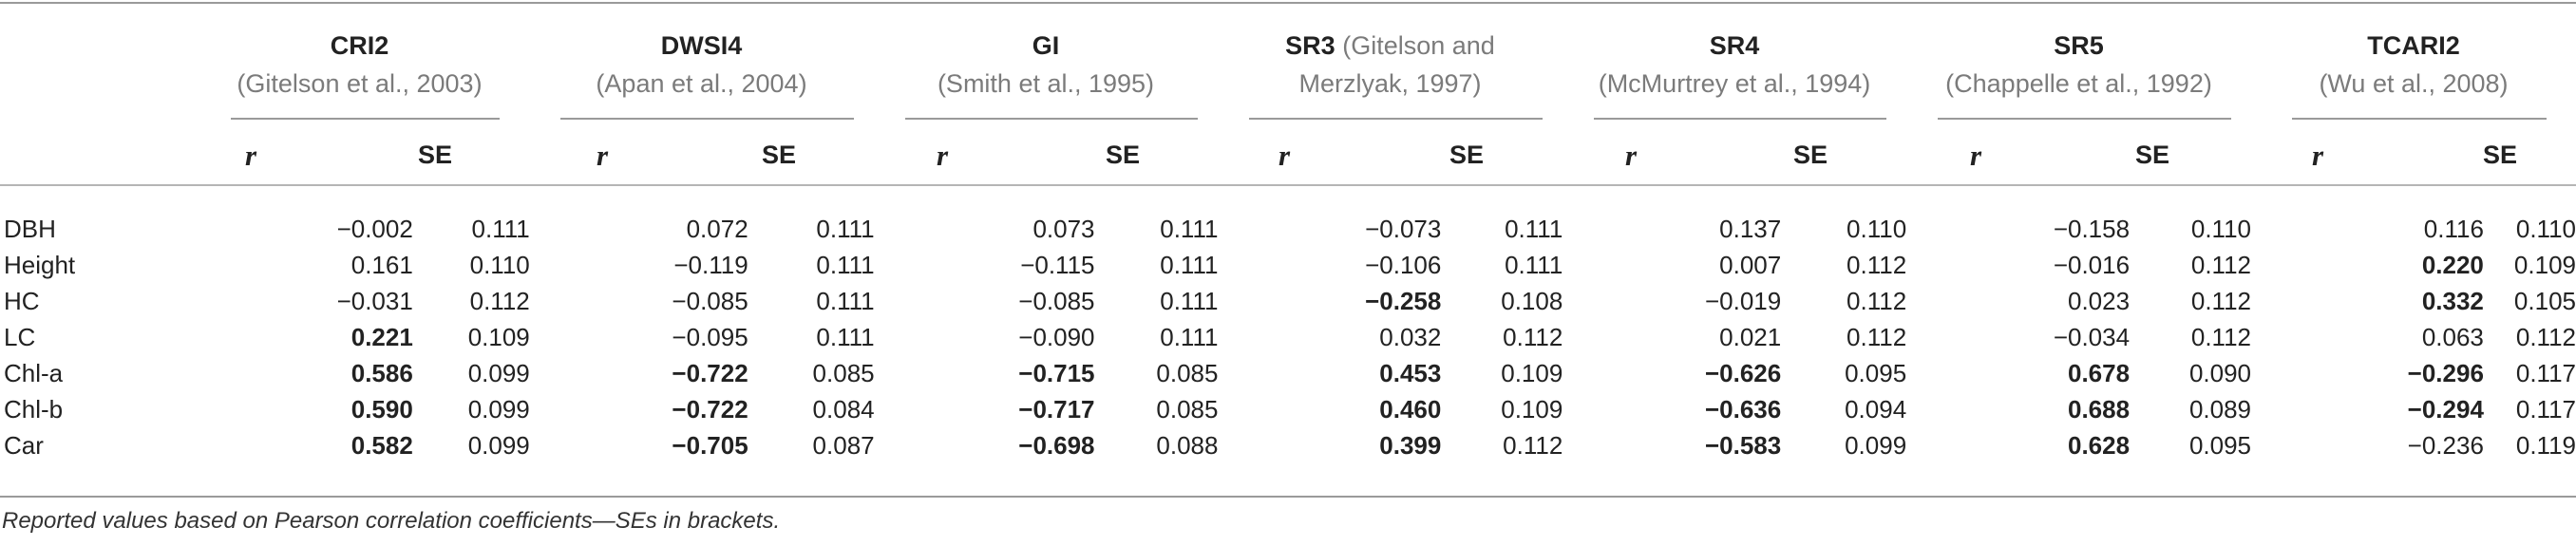 The height and width of the screenshot is (546, 2576). What do you see at coordinates (1056, 445) in the screenshot?
I see `cell-r: −0.698` at bounding box center [1056, 445].